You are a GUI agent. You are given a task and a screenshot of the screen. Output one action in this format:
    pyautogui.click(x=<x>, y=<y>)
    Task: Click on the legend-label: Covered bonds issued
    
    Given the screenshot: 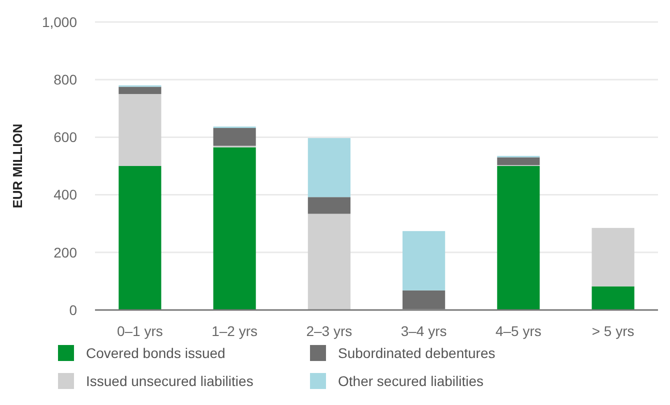 What is the action you would take?
    pyautogui.click(x=156, y=352)
    